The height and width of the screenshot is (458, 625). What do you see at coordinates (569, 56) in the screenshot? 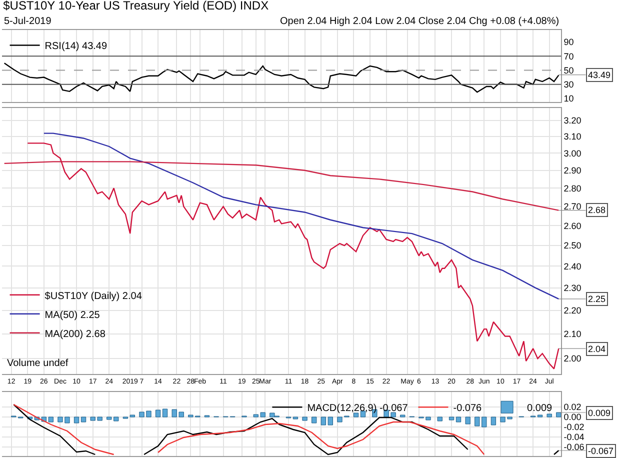
I see `y-tick-label: 70` at bounding box center [569, 56].